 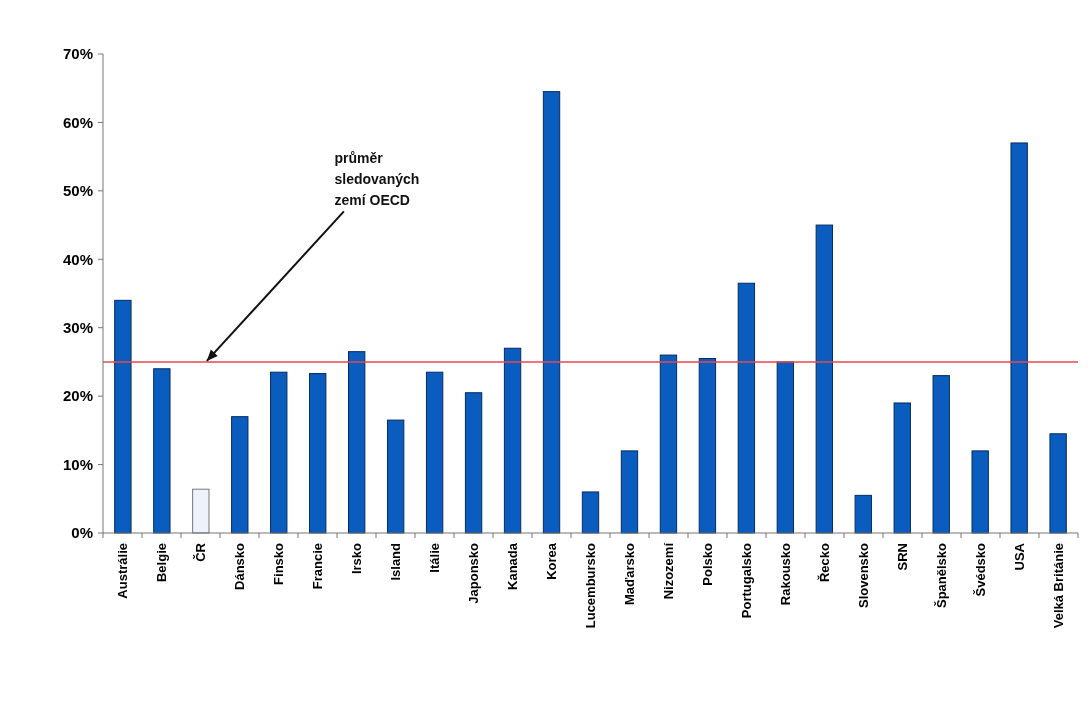 What do you see at coordinates (77, 396) in the screenshot?
I see `y-tick-label: 20%` at bounding box center [77, 396].